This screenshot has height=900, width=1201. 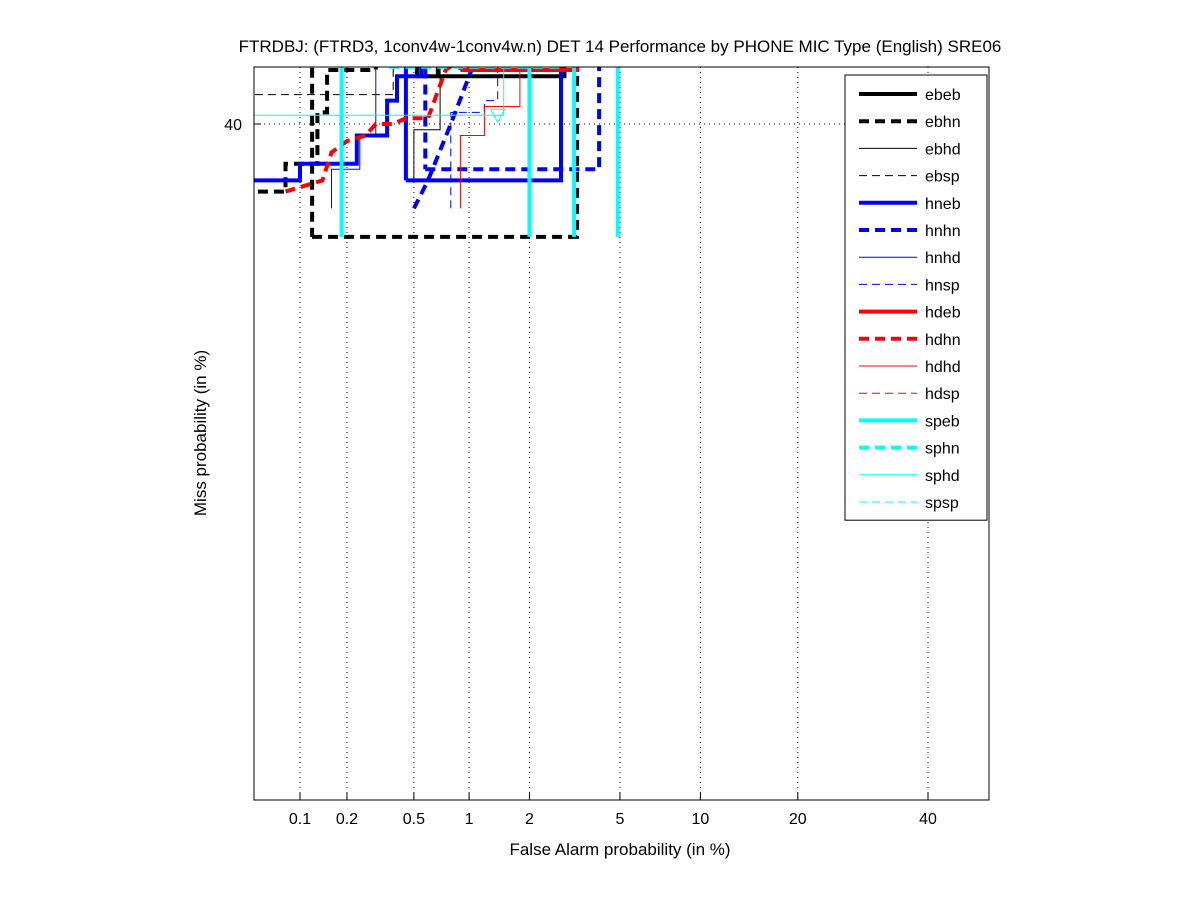 I want to click on legend-label-sphn: sphn, so click(x=942, y=449).